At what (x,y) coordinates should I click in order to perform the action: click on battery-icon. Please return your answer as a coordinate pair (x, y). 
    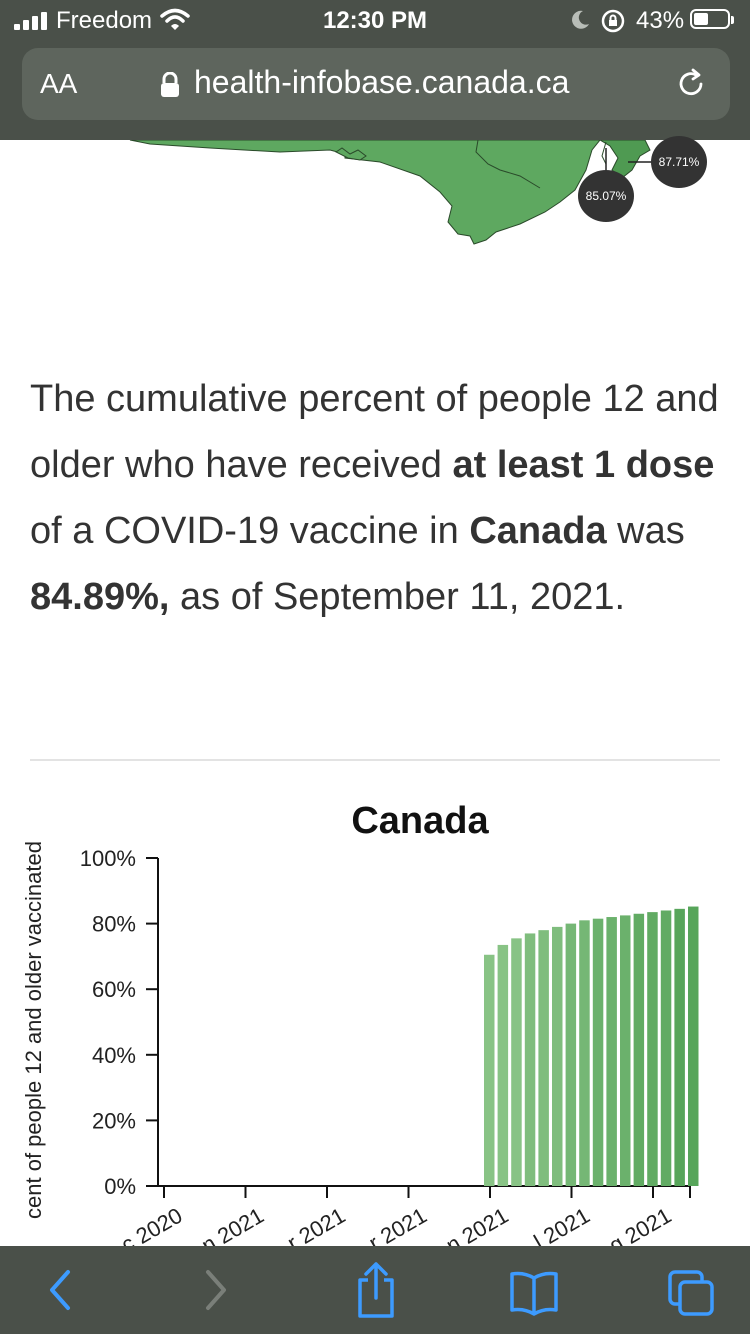
    Looking at the image, I should click on (712, 19).